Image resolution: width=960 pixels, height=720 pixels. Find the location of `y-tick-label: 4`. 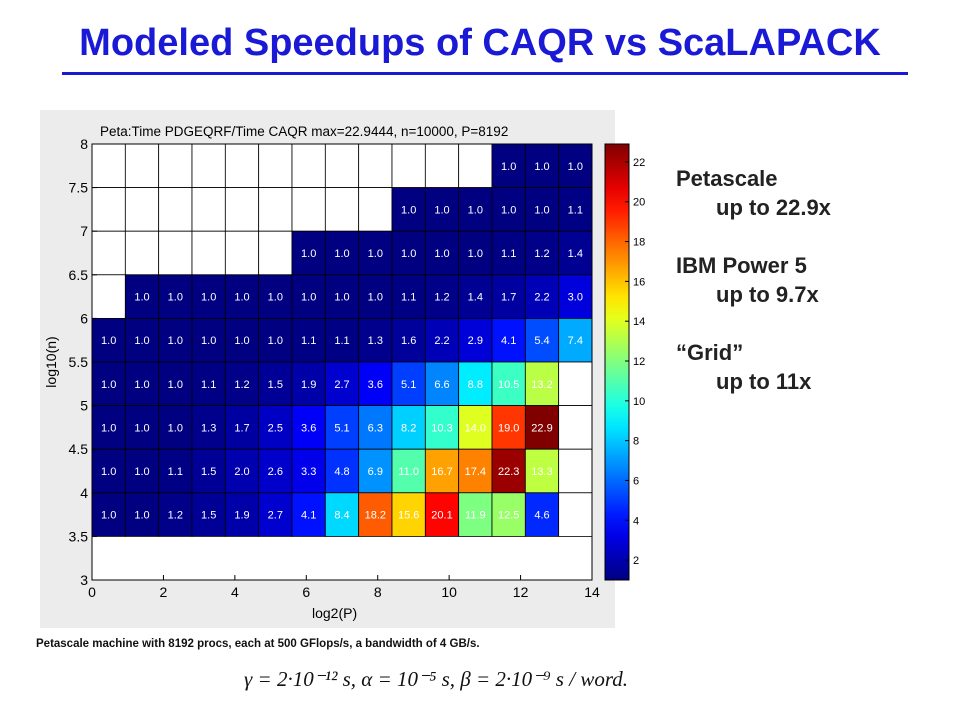

y-tick-label: 4 is located at coordinates (84, 493).